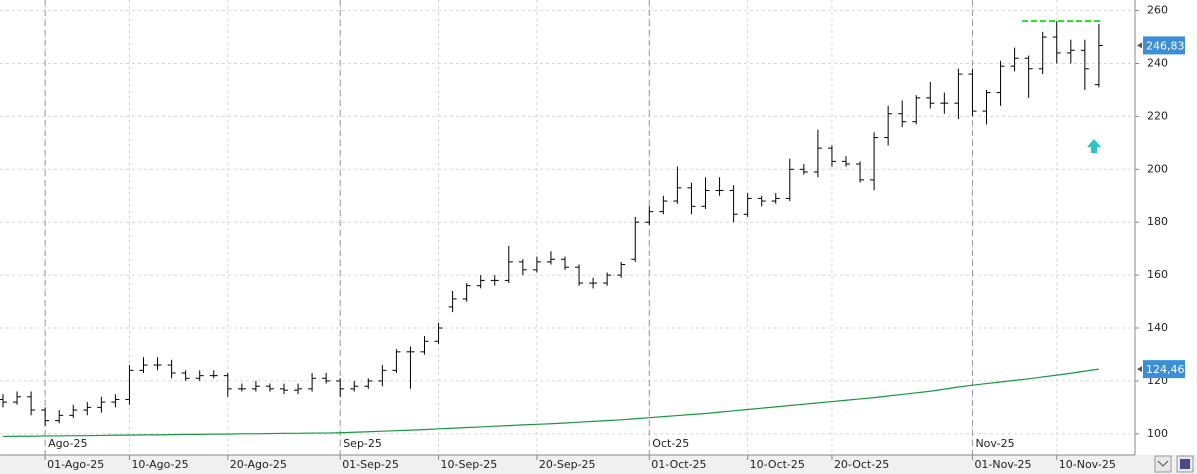  What do you see at coordinates (1157, 221) in the screenshot?
I see `y-tick-label: 180` at bounding box center [1157, 221].